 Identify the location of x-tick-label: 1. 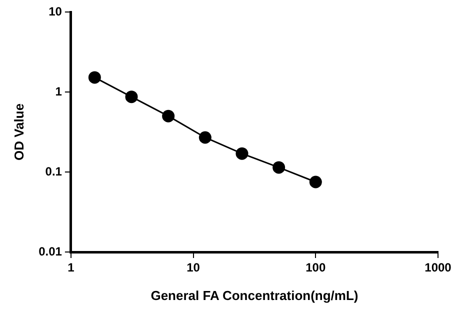
(71, 267).